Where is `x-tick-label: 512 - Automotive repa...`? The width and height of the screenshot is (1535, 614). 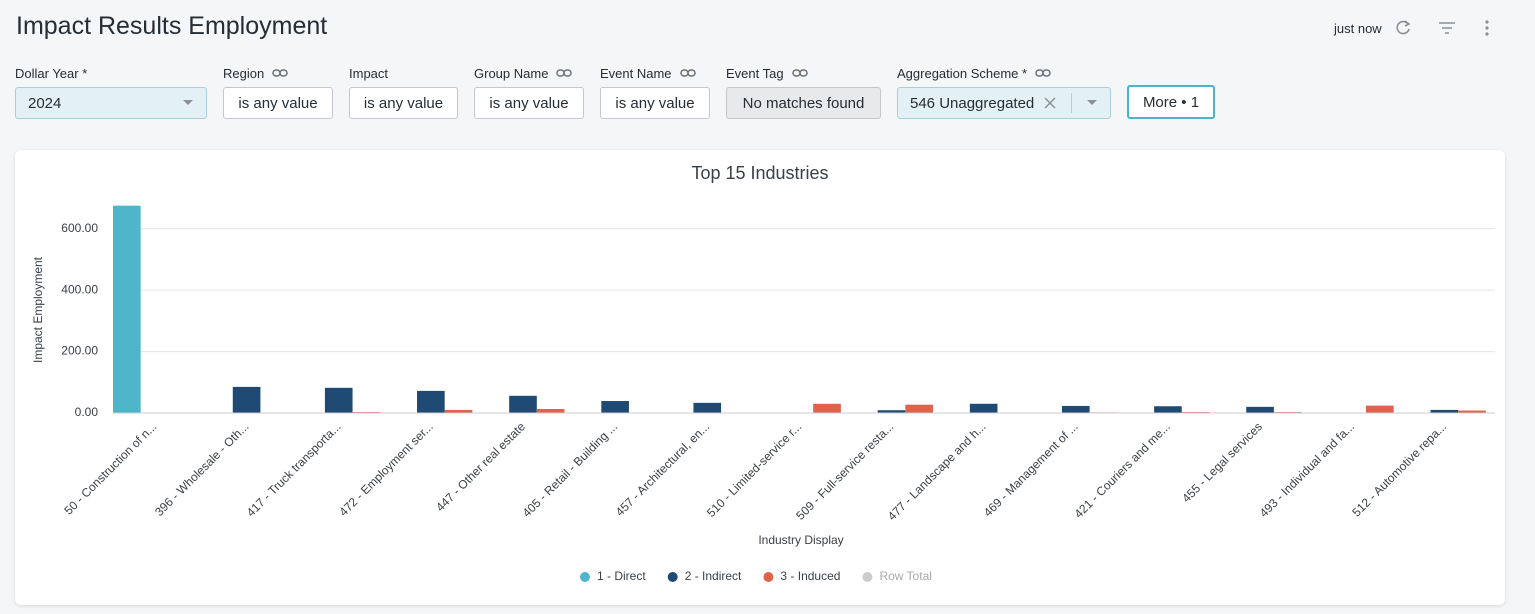
x-tick-label: 512 - Automotive repa... is located at coordinates (1399, 469).